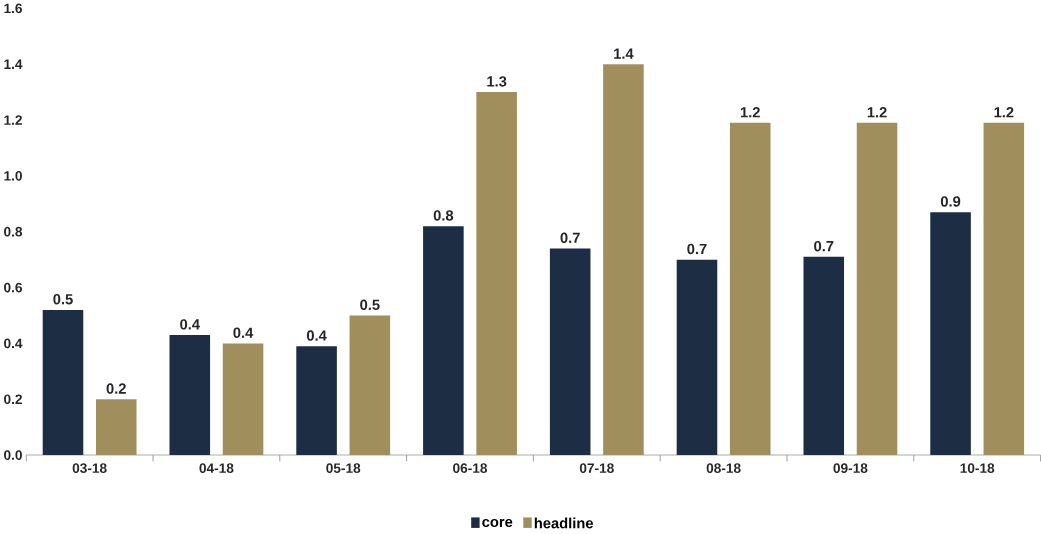 The image size is (1041, 534). What do you see at coordinates (596, 468) in the screenshot?
I see `x-tick-label: 07-18` at bounding box center [596, 468].